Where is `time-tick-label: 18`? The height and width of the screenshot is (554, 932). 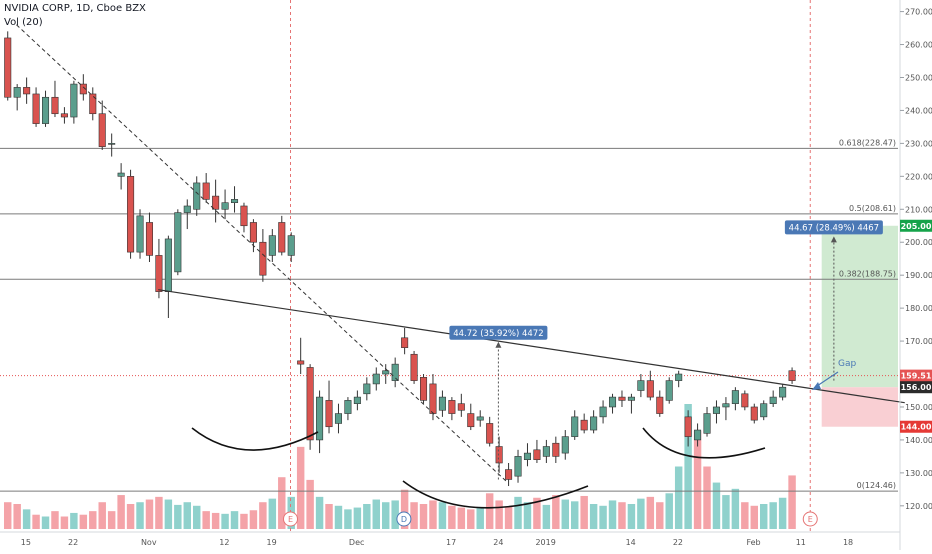
time-tick-label: 18 is located at coordinates (848, 542).